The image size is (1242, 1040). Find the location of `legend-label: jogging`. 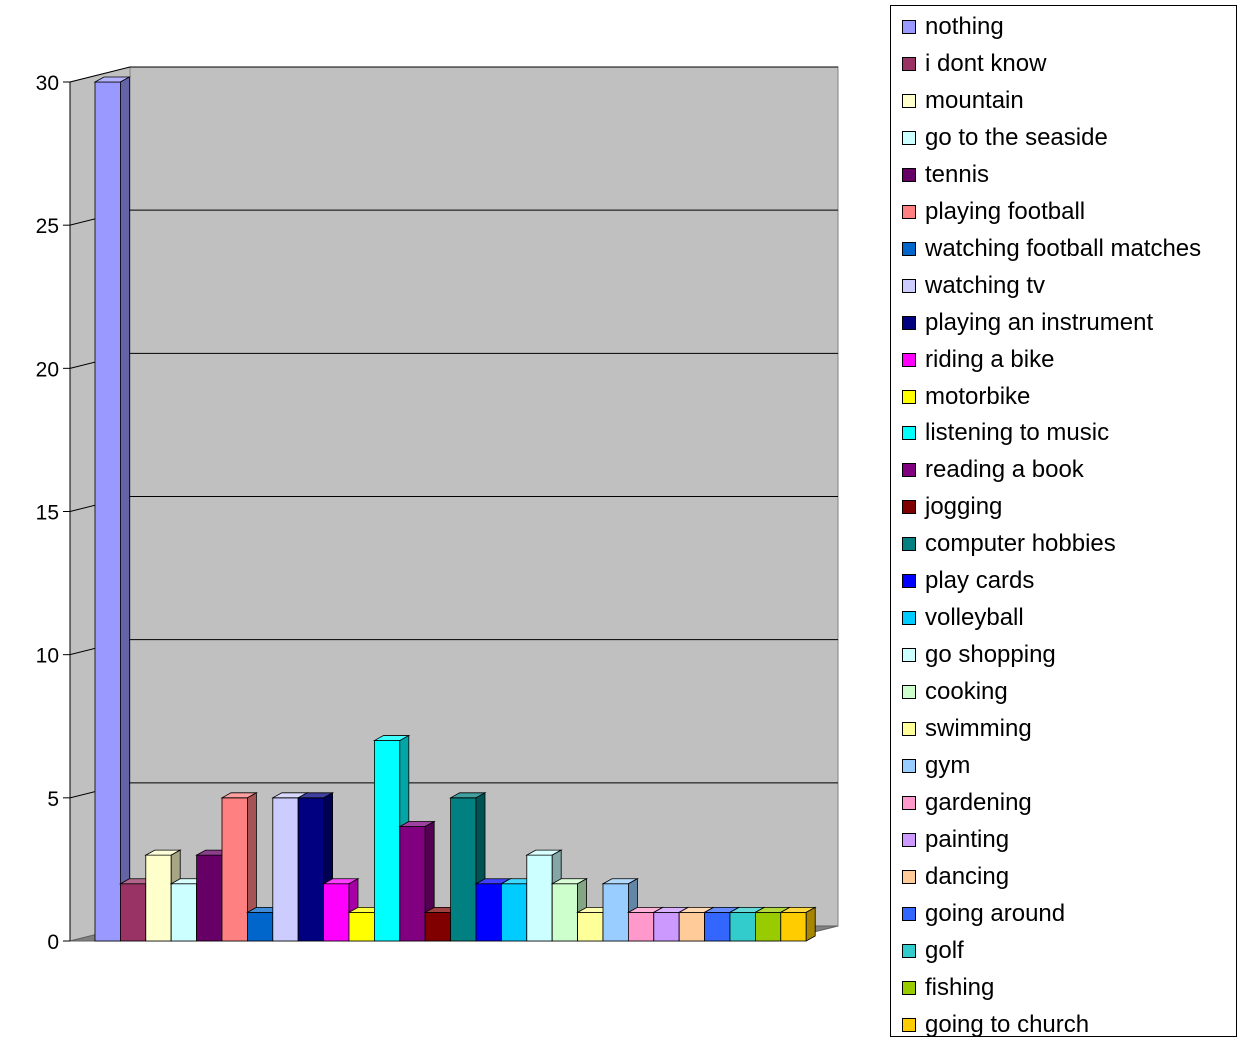

legend-label: jogging is located at coordinates (964, 507).